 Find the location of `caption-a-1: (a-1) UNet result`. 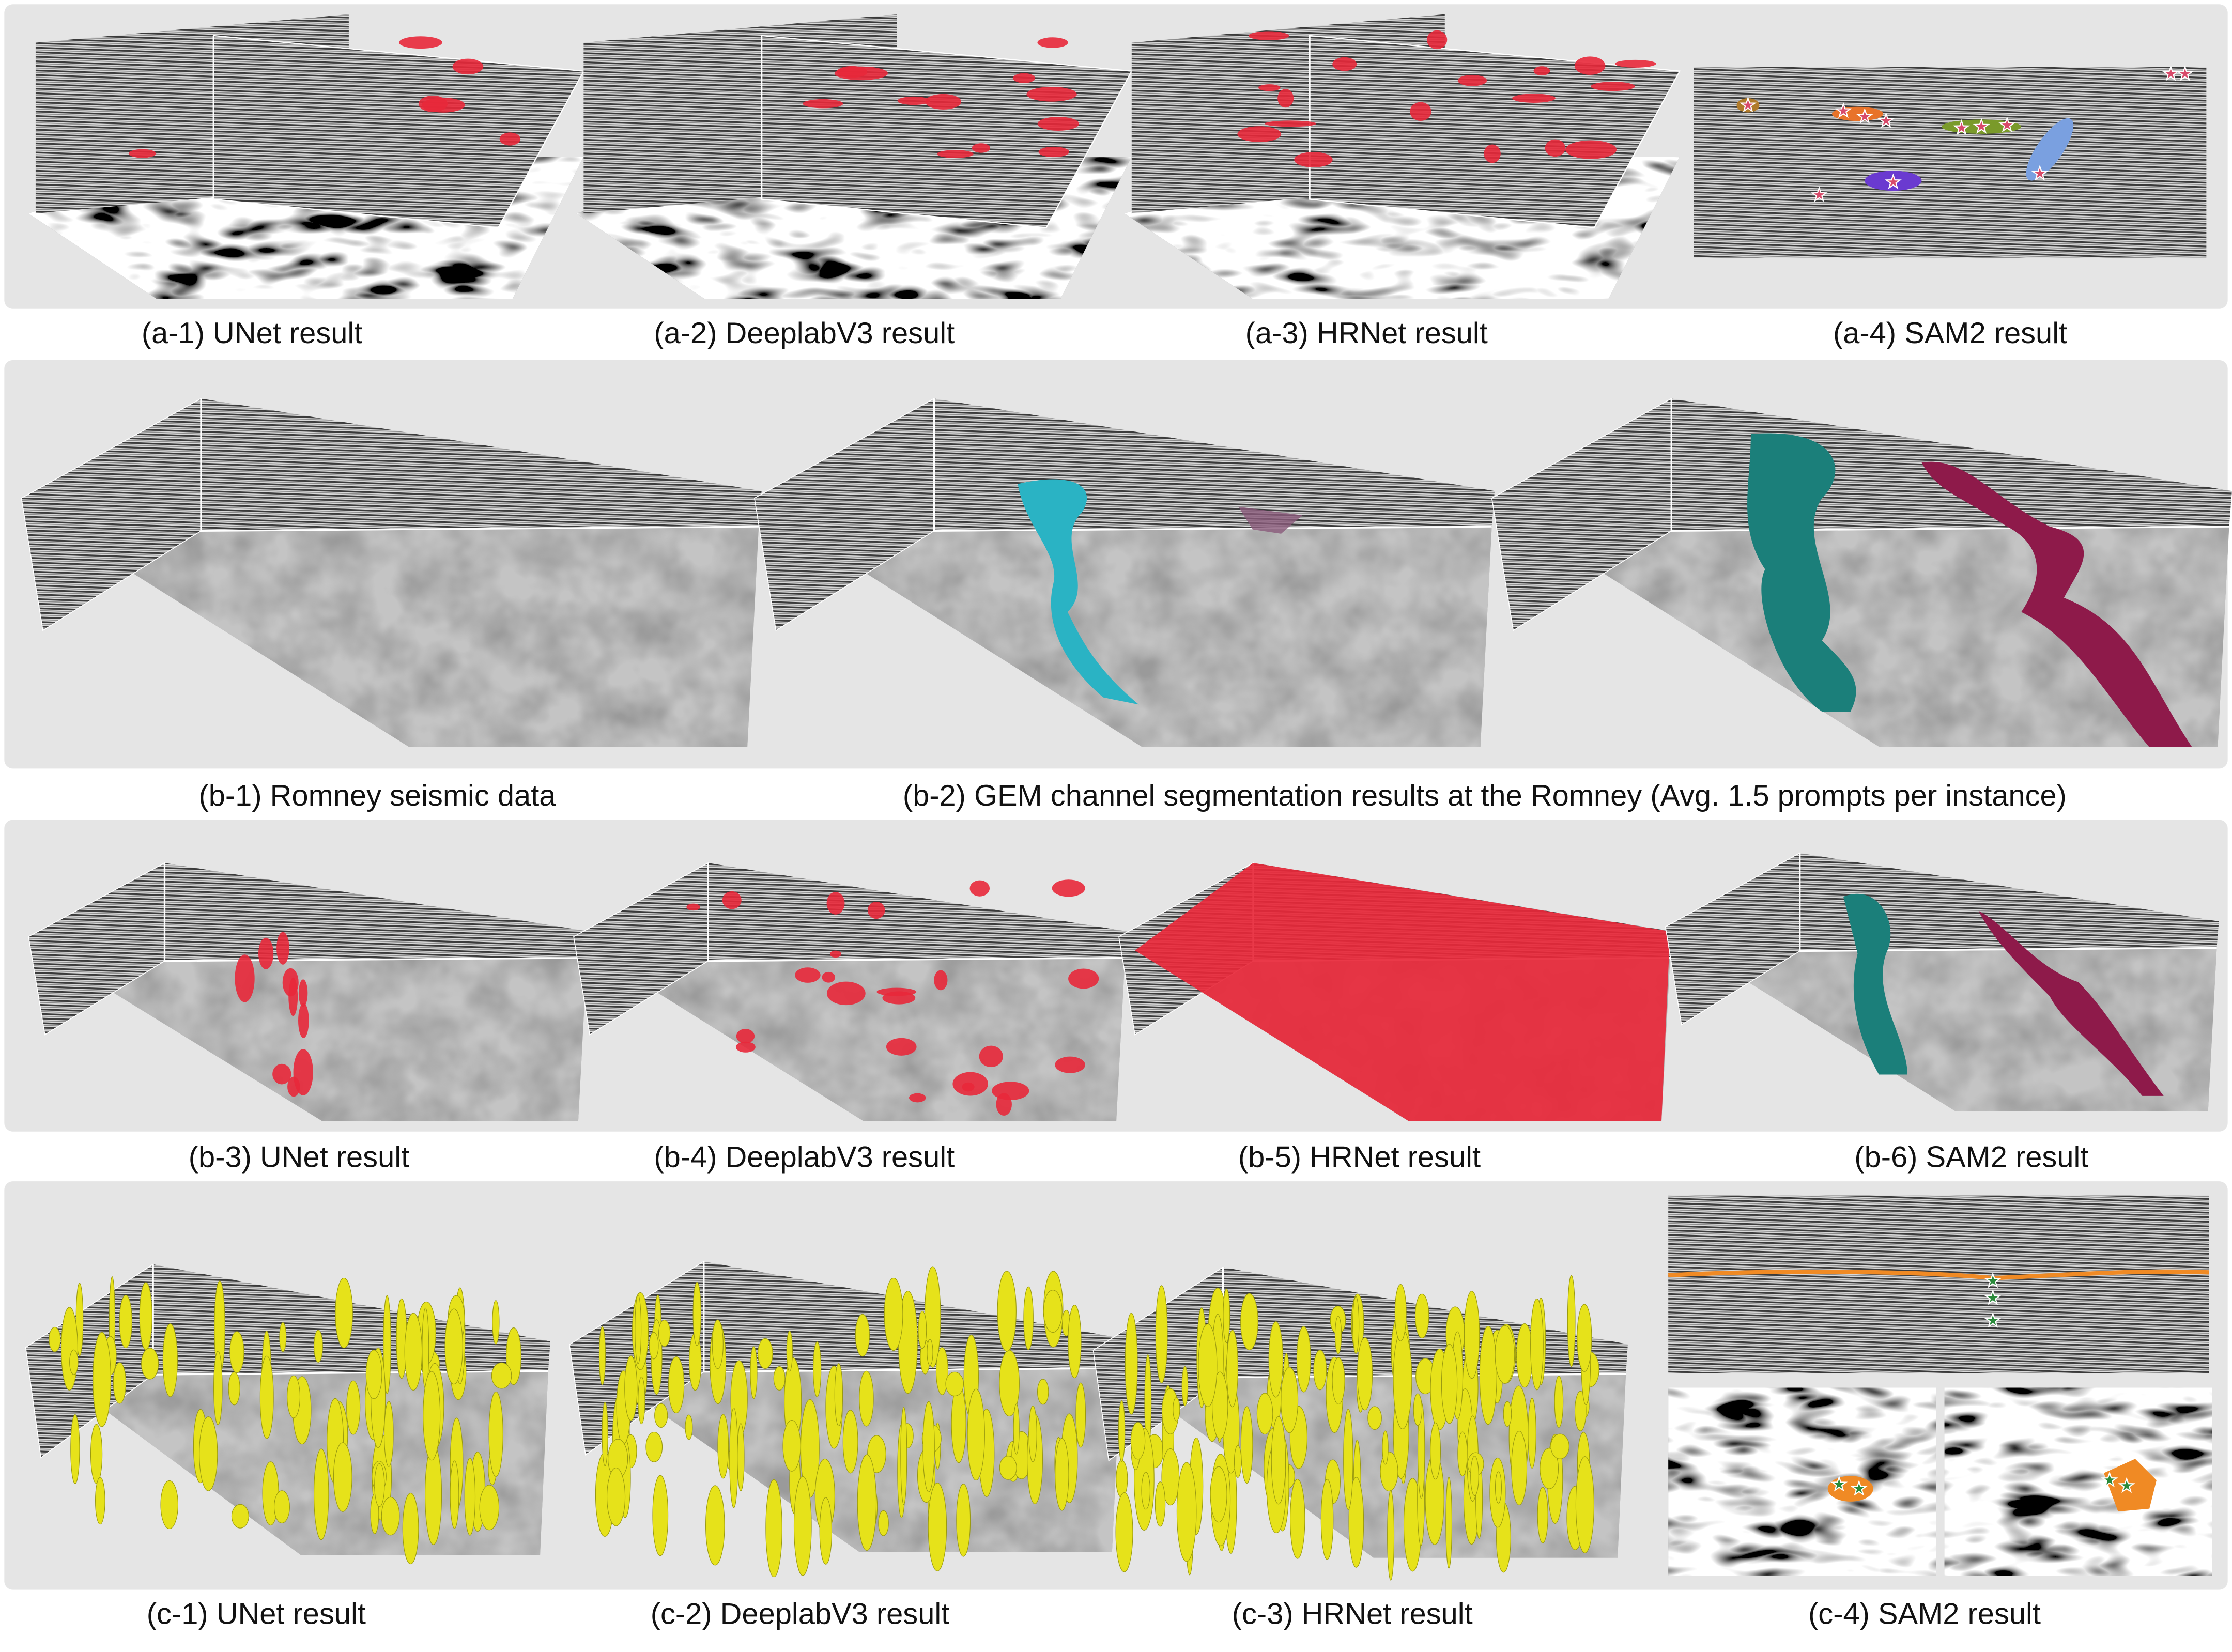

caption-a-1: (a-1) UNet result is located at coordinates (252, 333).